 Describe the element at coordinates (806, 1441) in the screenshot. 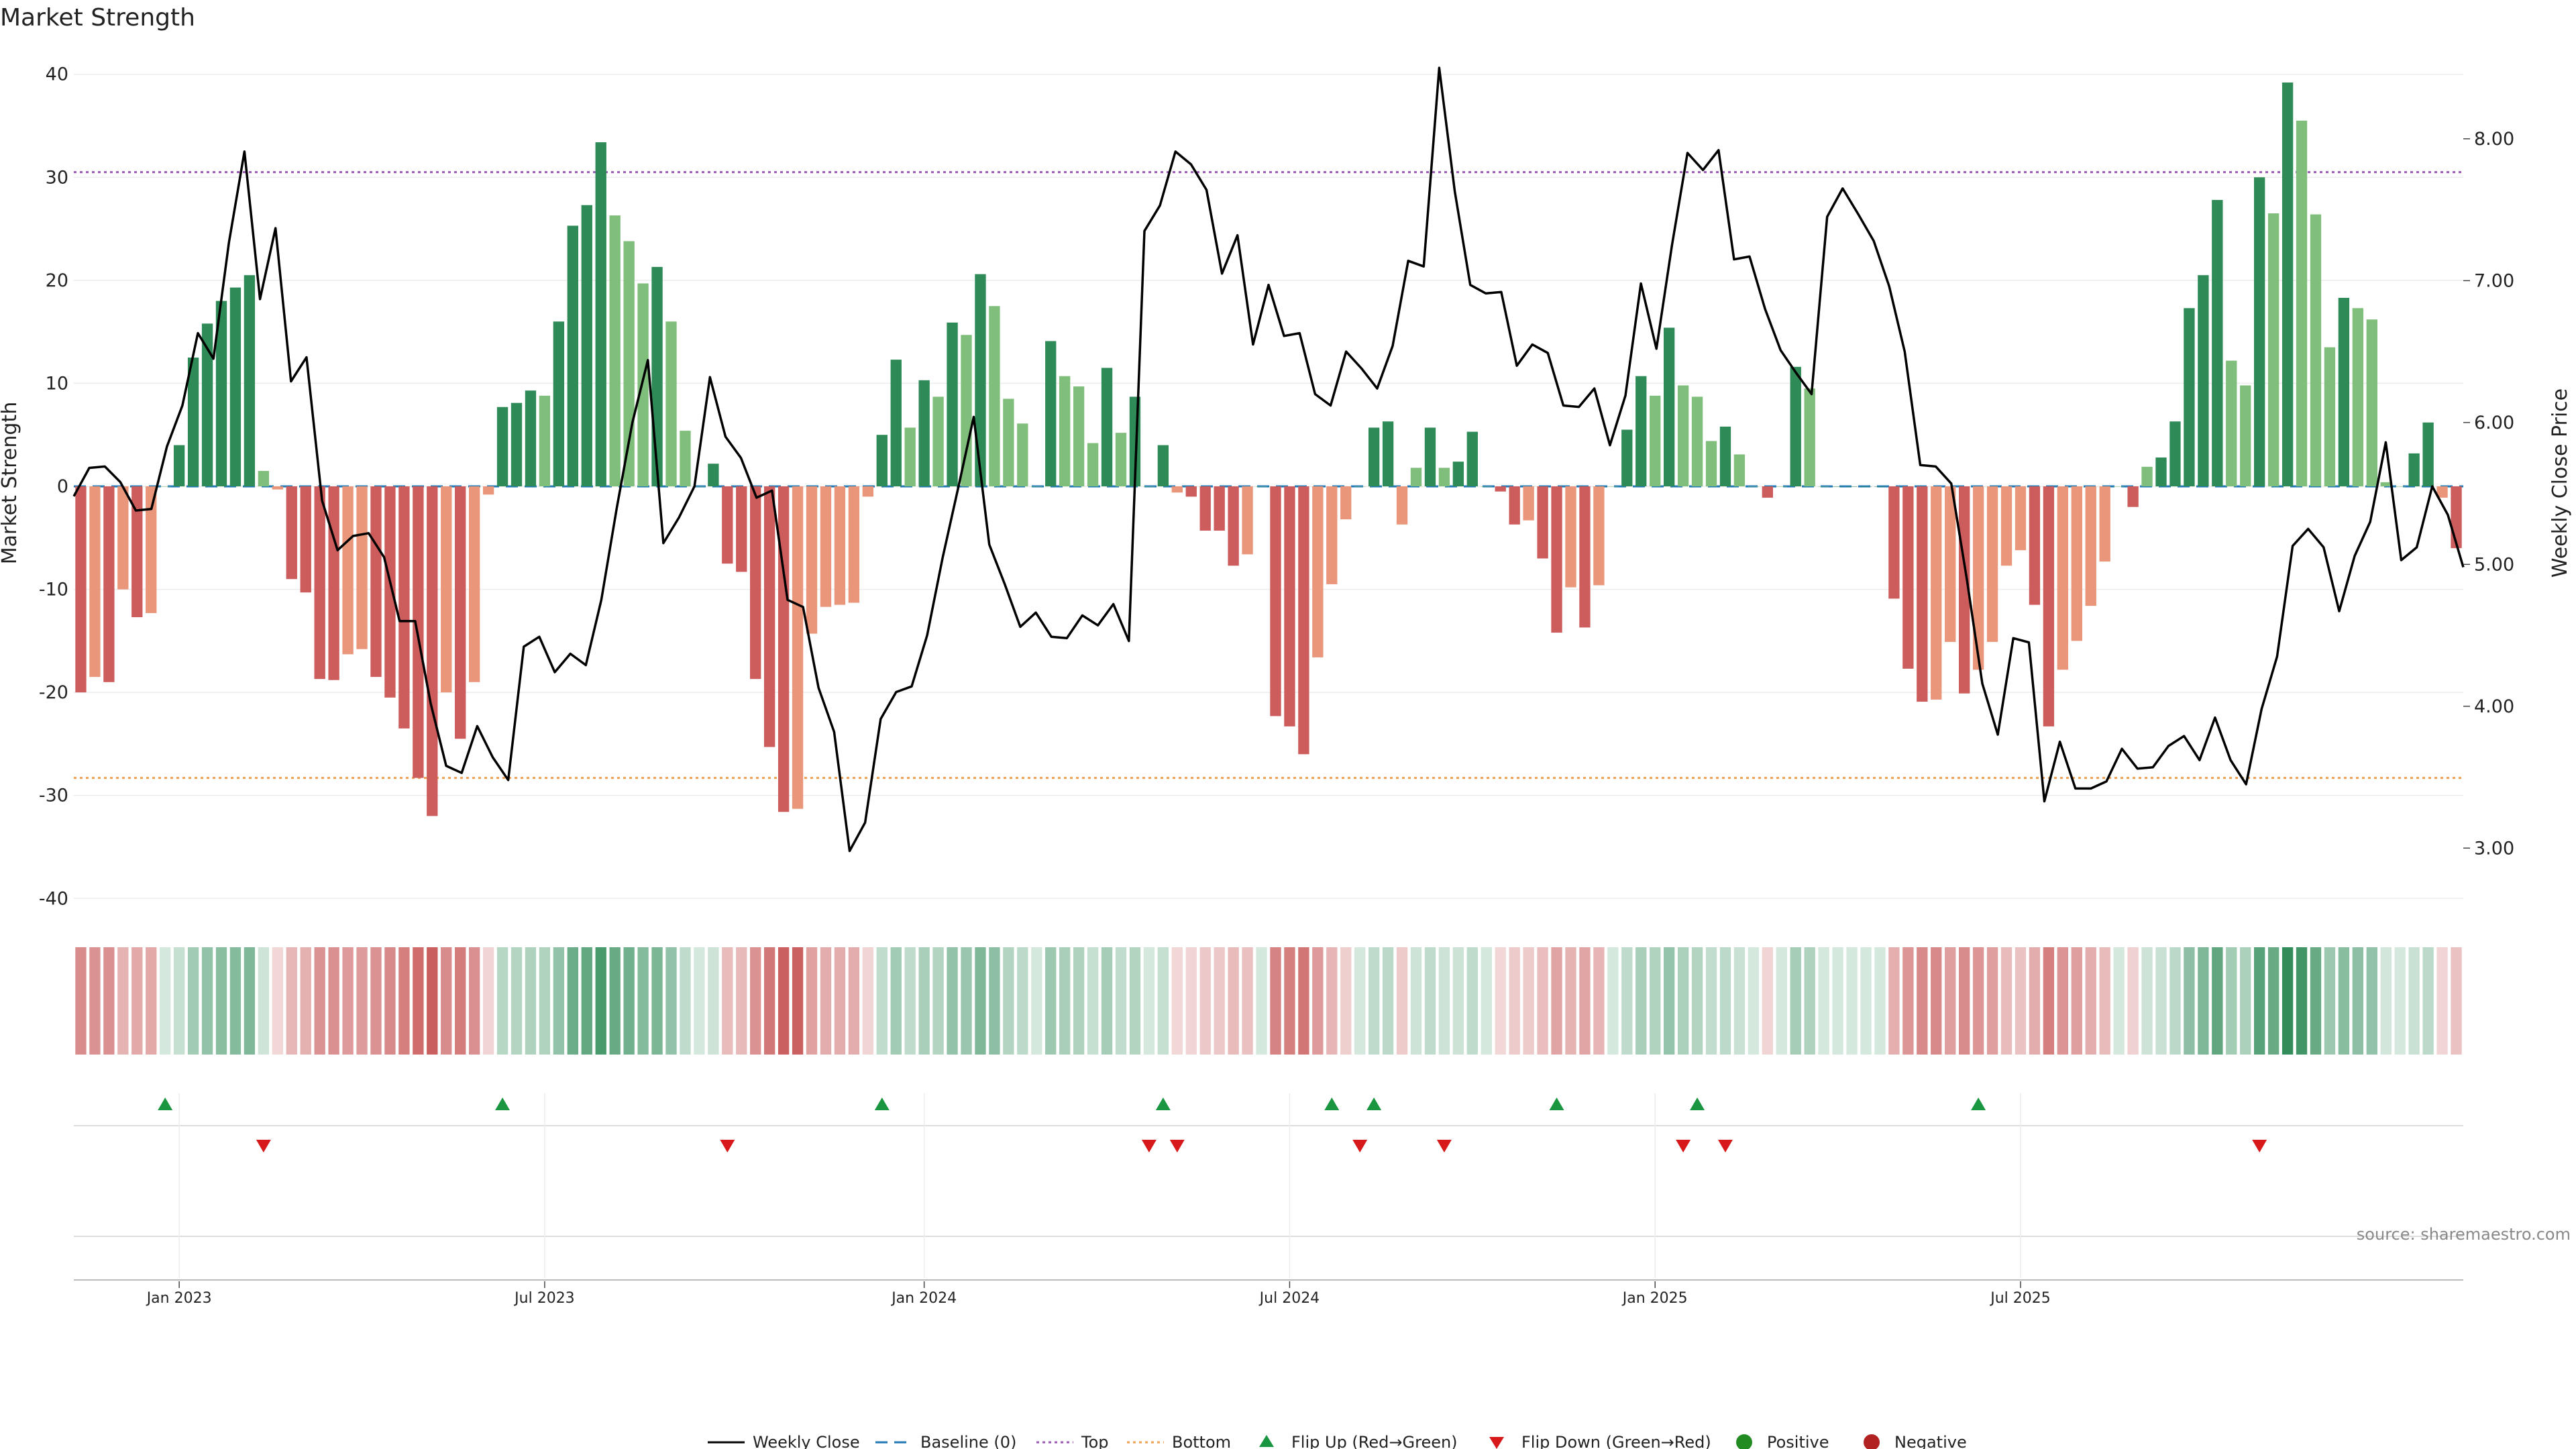

I see `legend-weekly-close: Weekly Close` at that location.